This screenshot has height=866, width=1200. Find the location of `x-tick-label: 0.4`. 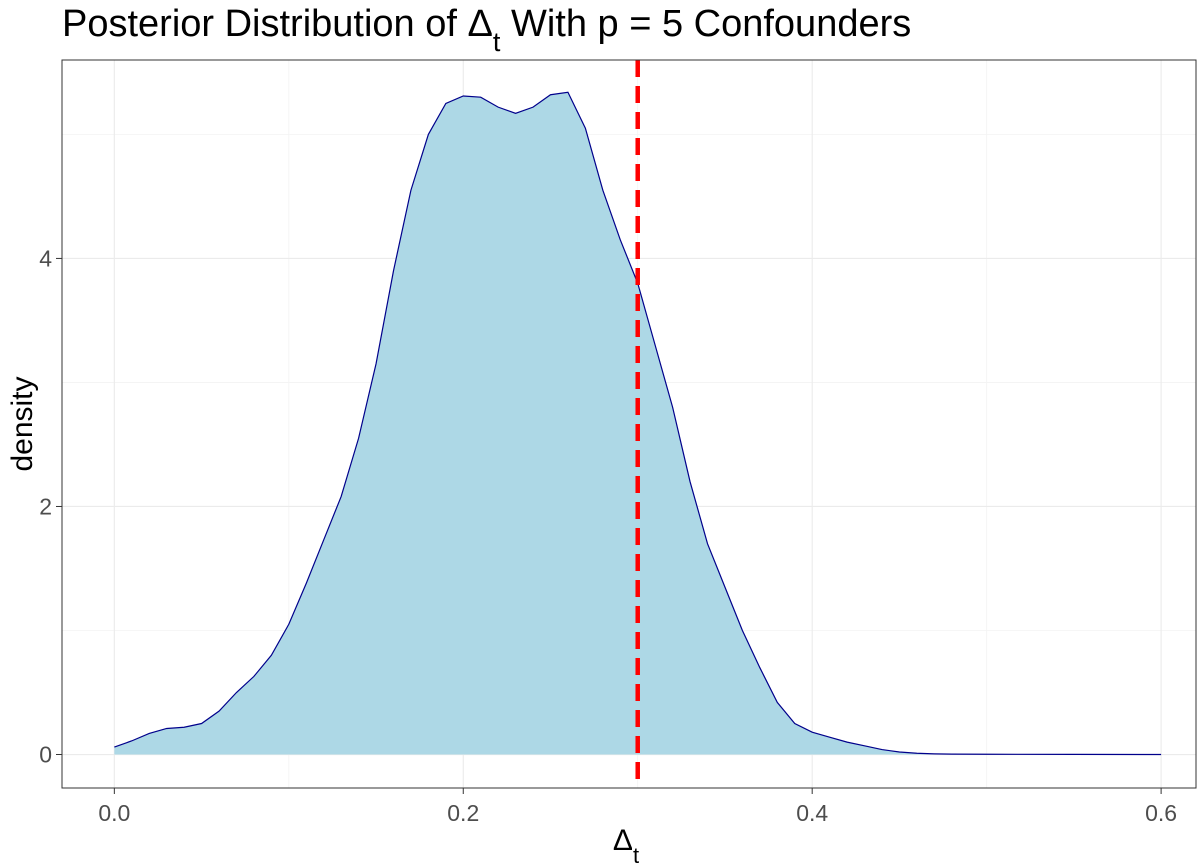

x-tick-label: 0.4 is located at coordinates (812, 813).